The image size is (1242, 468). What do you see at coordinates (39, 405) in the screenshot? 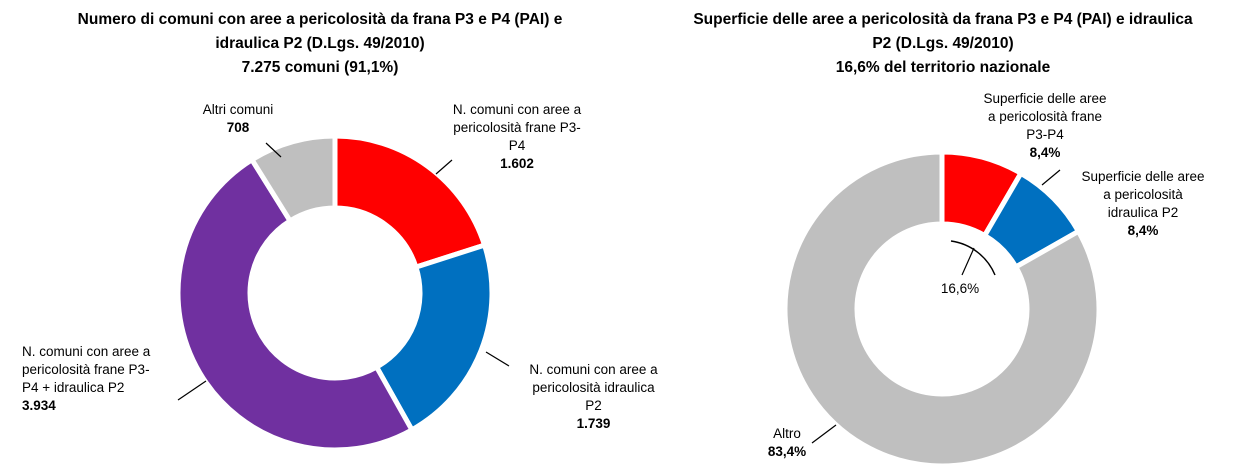
I see `slice-value-combined: 3.934` at bounding box center [39, 405].